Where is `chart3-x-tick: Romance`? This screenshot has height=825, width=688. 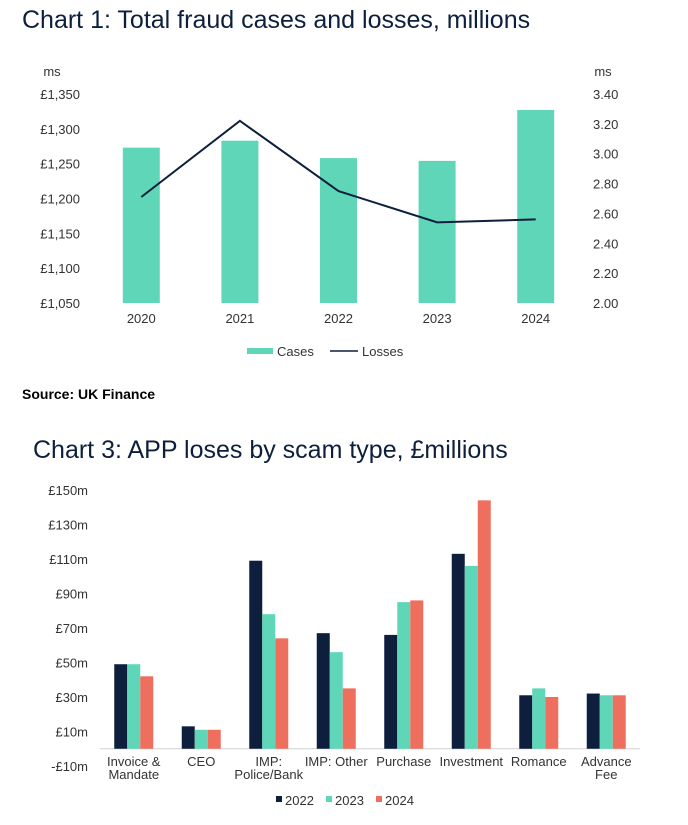
chart3-x-tick: Romance is located at coordinates (539, 761).